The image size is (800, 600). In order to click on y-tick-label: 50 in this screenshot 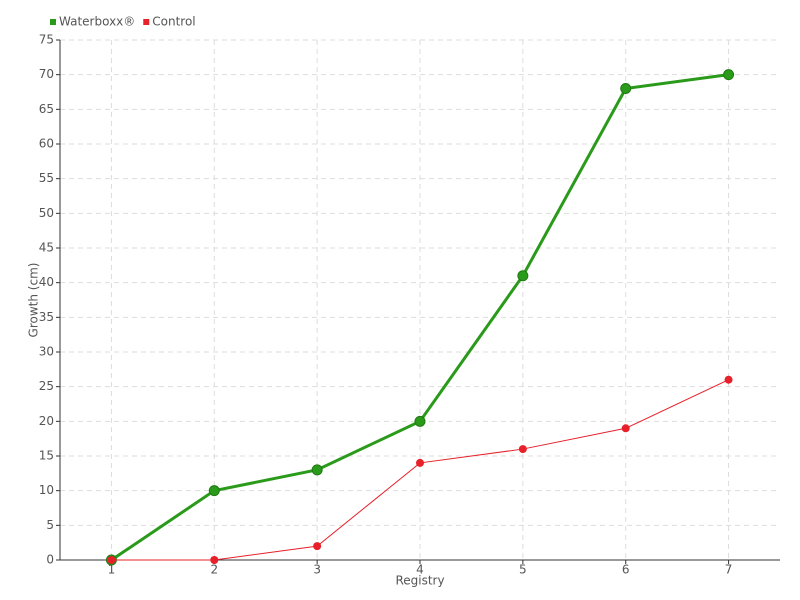, I will do `click(46, 213)`.